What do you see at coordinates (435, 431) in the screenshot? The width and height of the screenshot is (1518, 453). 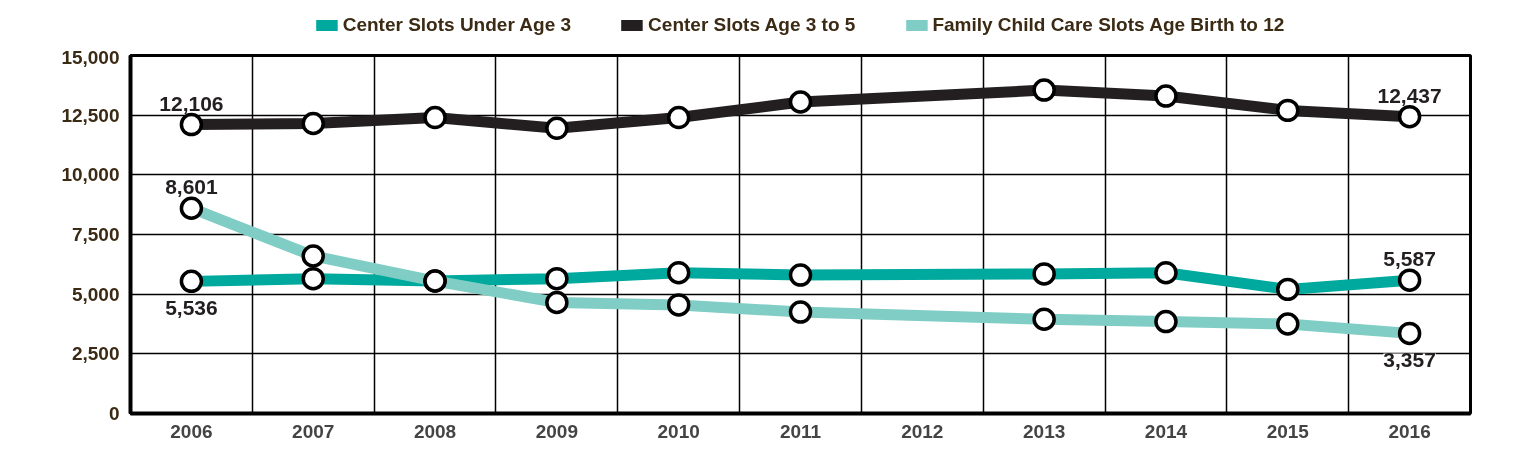 I see `x-tick-label: 2008` at bounding box center [435, 431].